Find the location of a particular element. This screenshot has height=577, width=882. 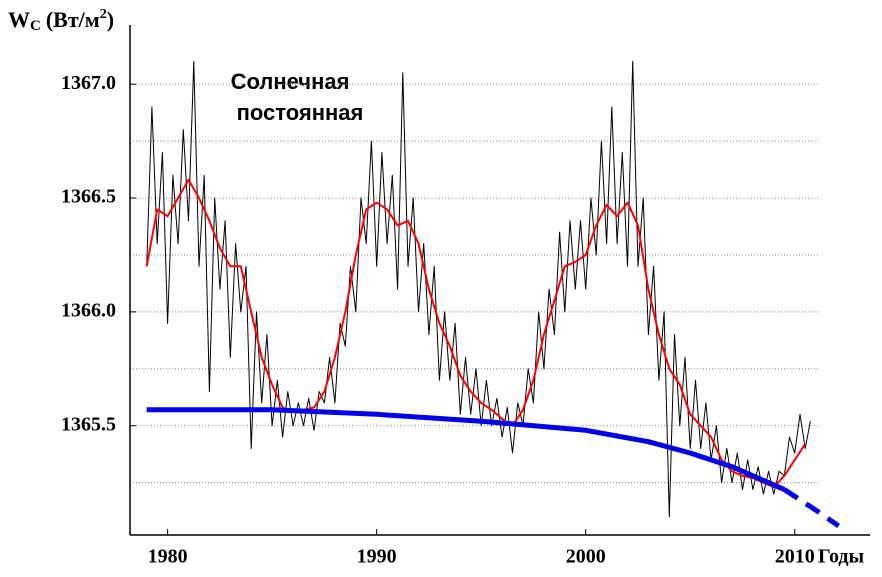

x-tick-label: 2000 is located at coordinates (586, 557).